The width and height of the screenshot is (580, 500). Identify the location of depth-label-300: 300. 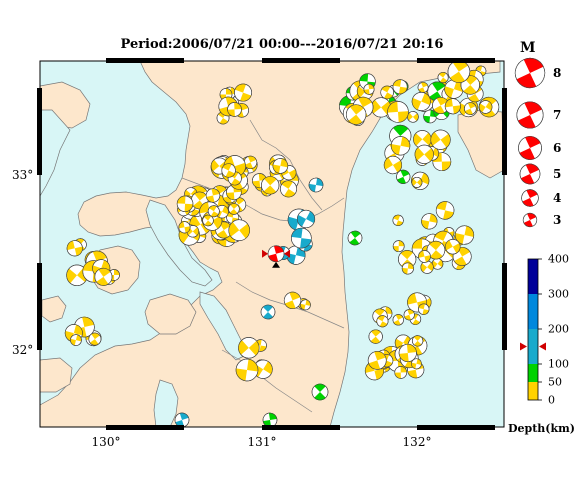
(558, 294).